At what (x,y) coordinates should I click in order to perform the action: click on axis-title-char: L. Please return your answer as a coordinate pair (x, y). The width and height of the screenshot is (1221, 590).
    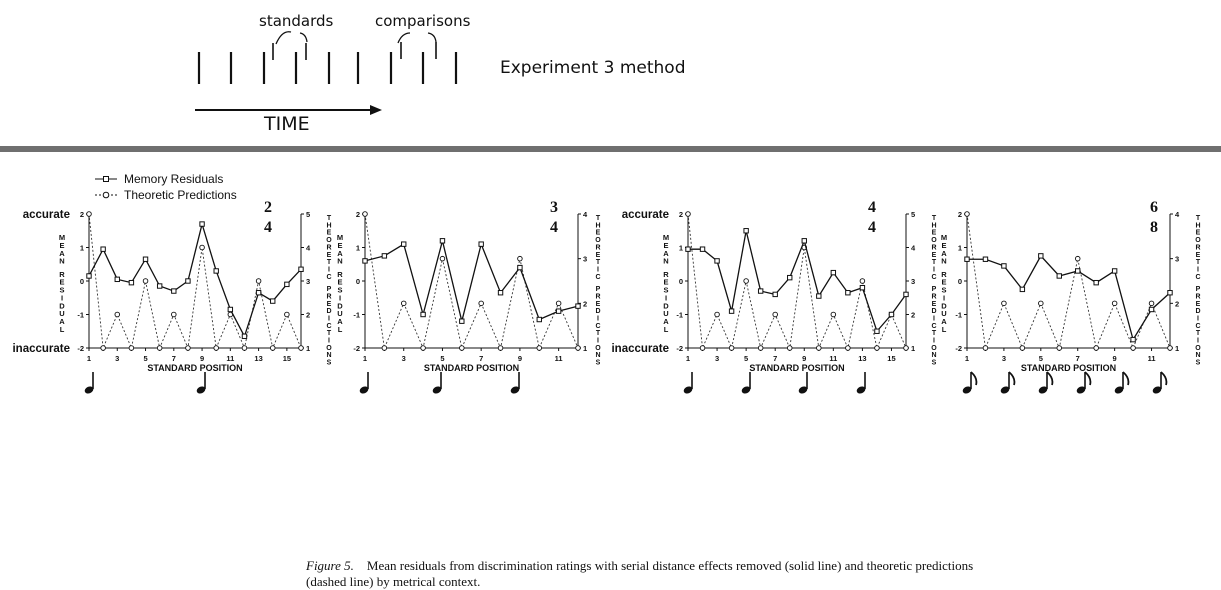
    Looking at the image, I should click on (340, 329).